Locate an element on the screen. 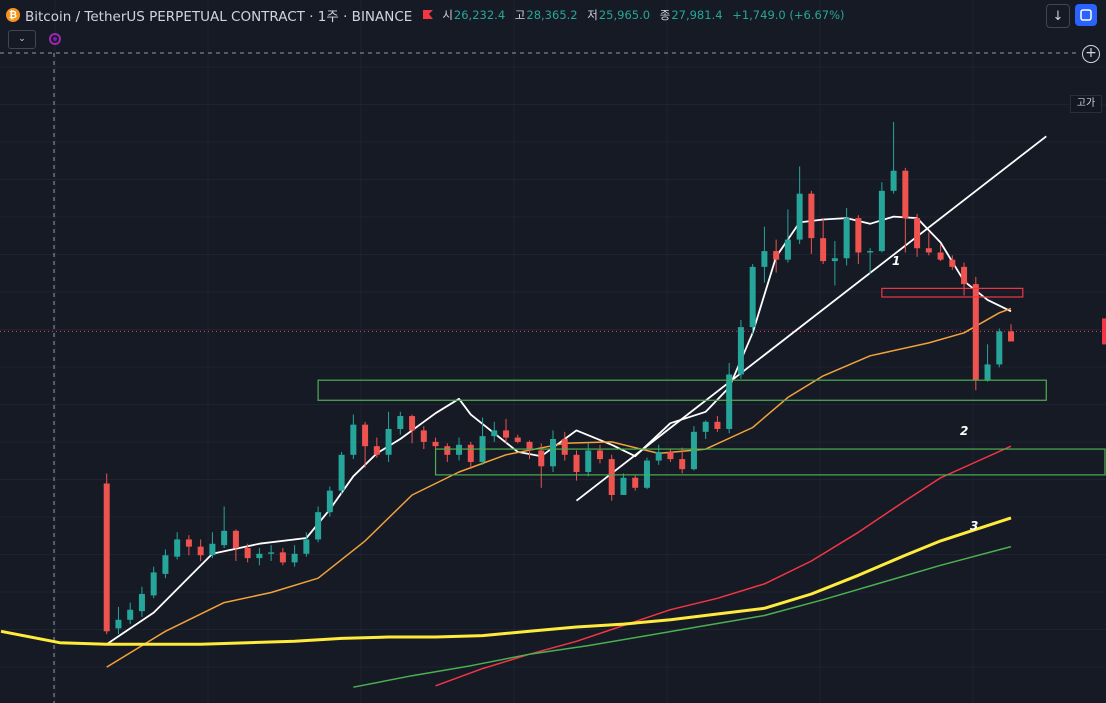 The width and height of the screenshot is (1106, 703). indicator-bar: ⌄ is located at coordinates (35, 39).